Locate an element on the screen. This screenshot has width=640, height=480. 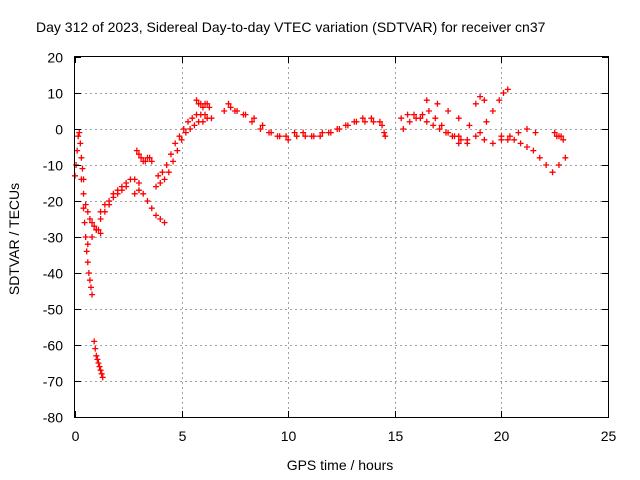
series-spike is located at coordinates (88, 251).